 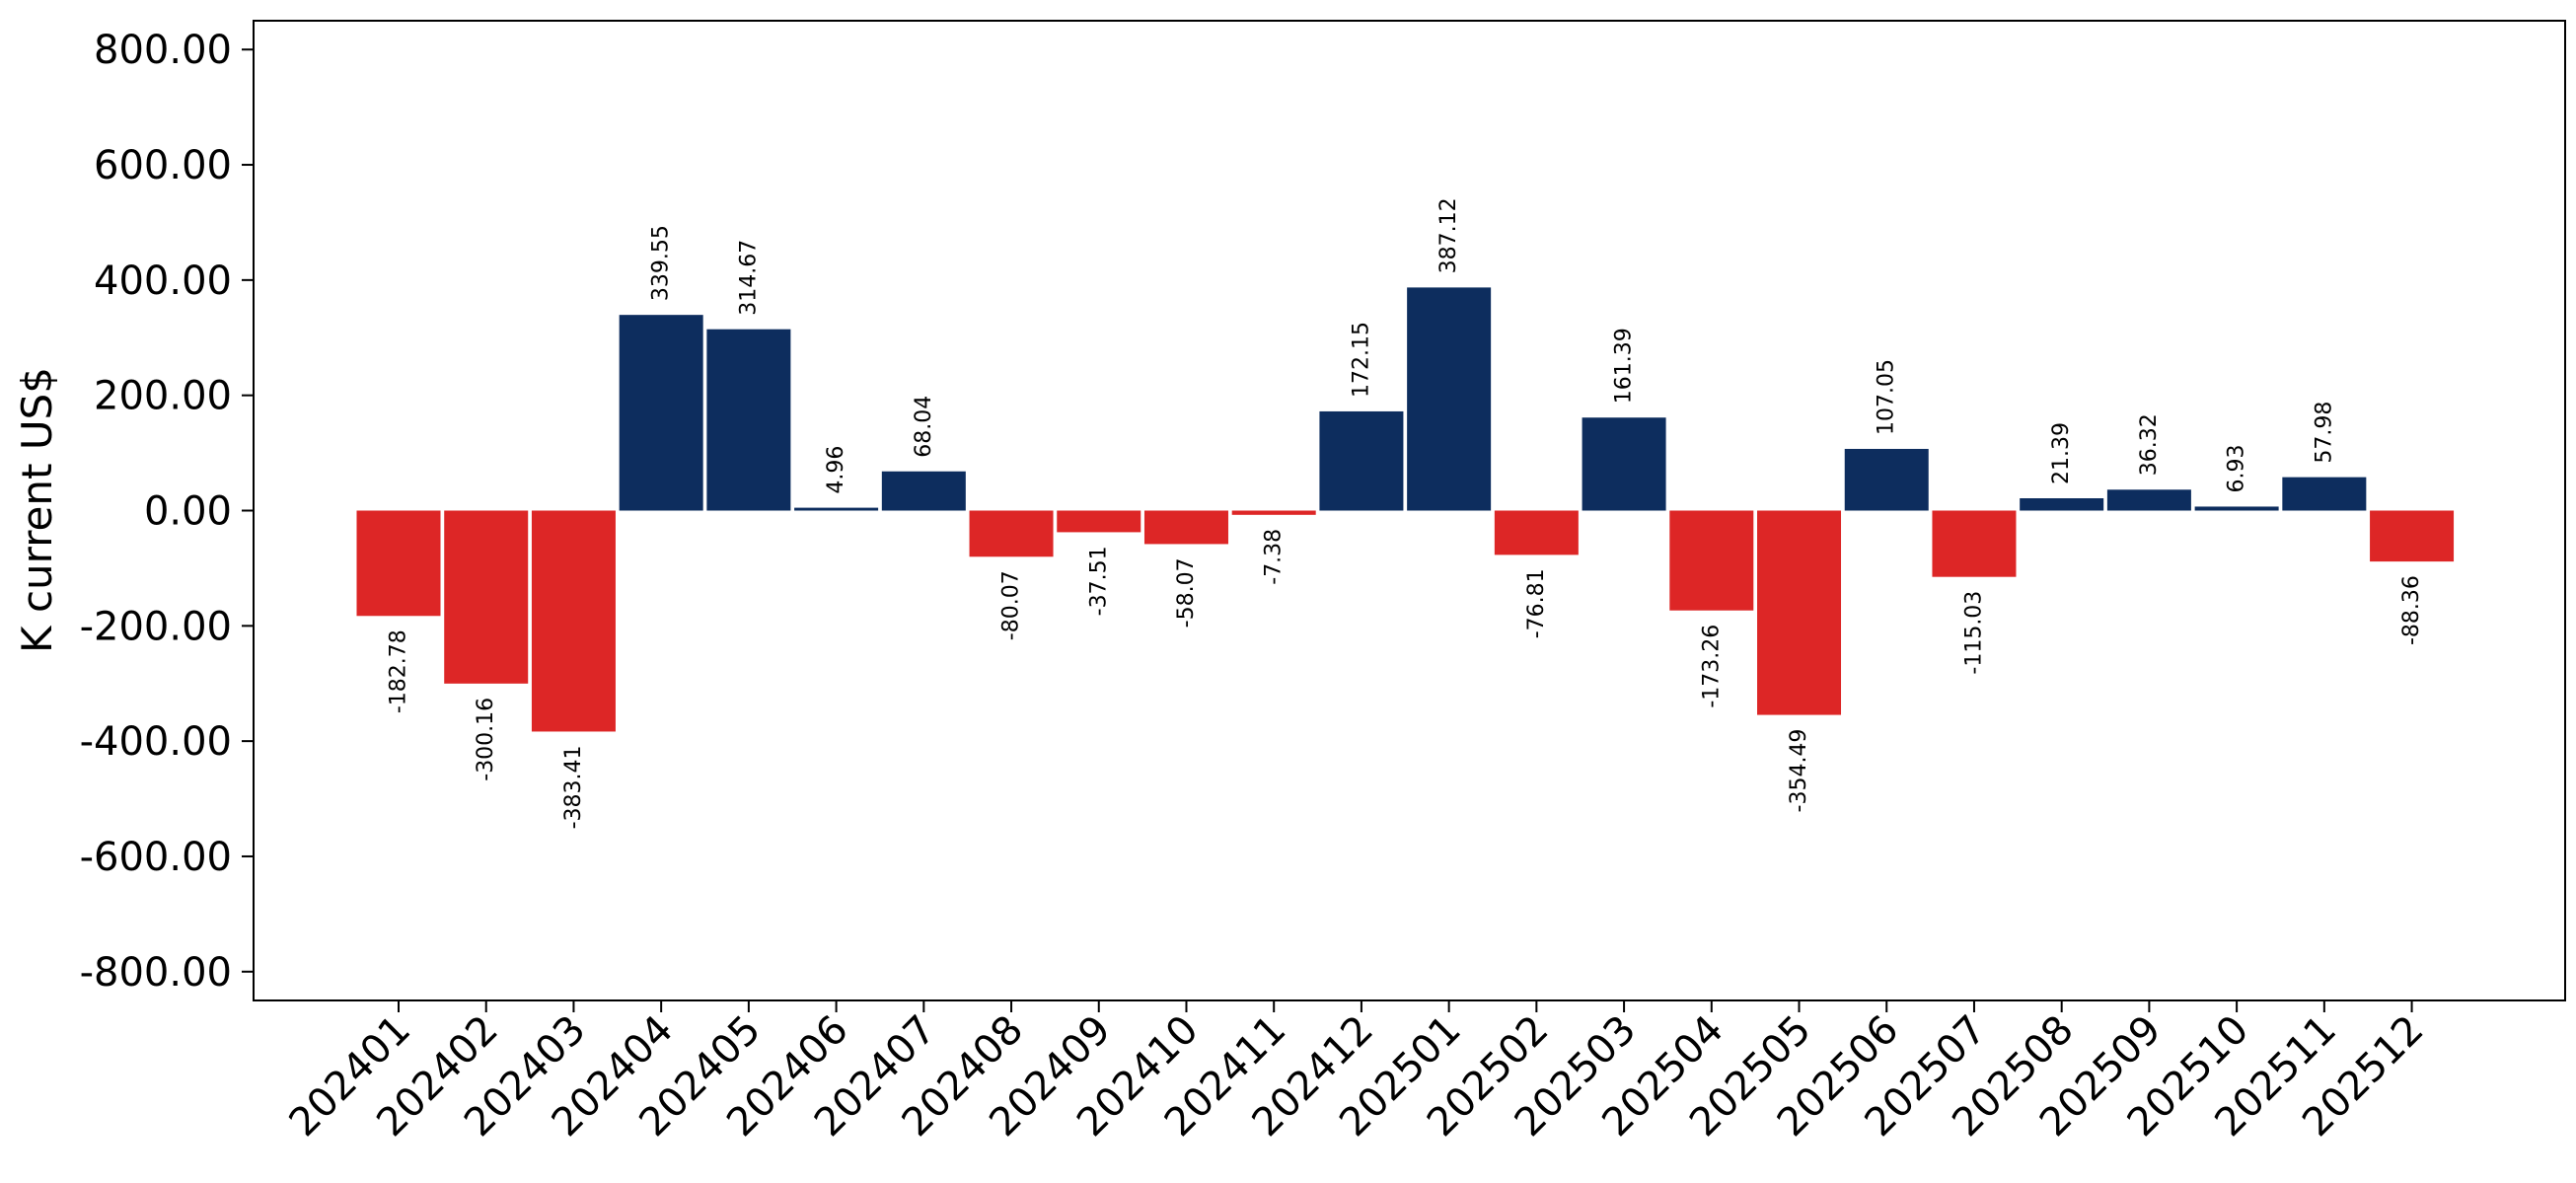 I want to click on bar-value-label: -115.03, so click(x=1973, y=633).